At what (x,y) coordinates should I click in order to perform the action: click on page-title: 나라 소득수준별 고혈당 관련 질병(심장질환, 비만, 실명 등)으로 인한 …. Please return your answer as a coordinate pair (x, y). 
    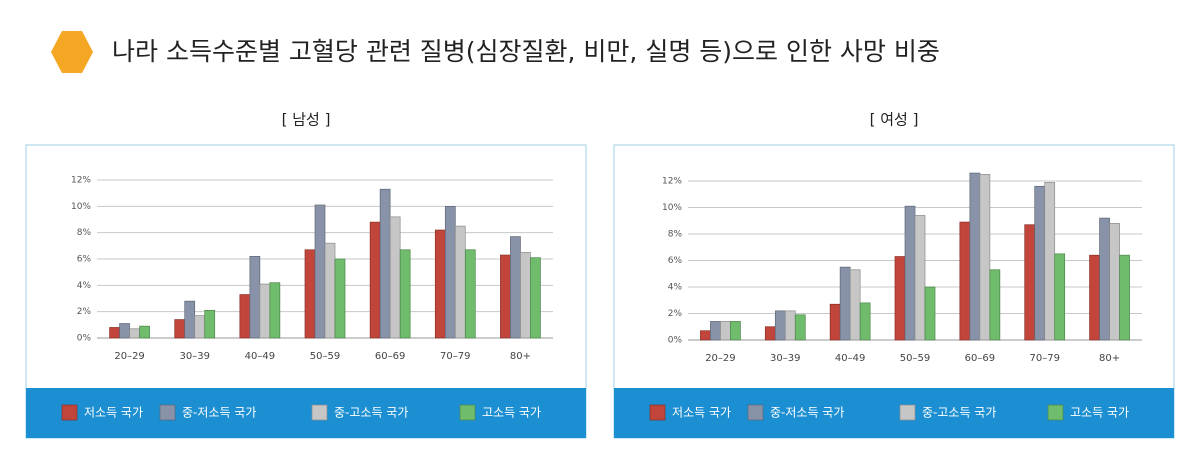
    Looking at the image, I should click on (526, 51).